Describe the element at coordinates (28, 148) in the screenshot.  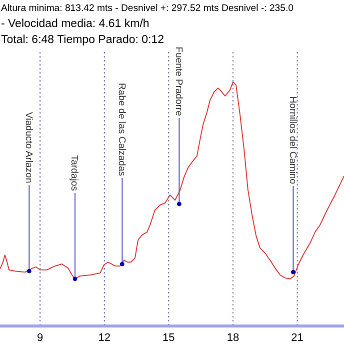
I see `annotation: Viaducto Arlazon` at that location.